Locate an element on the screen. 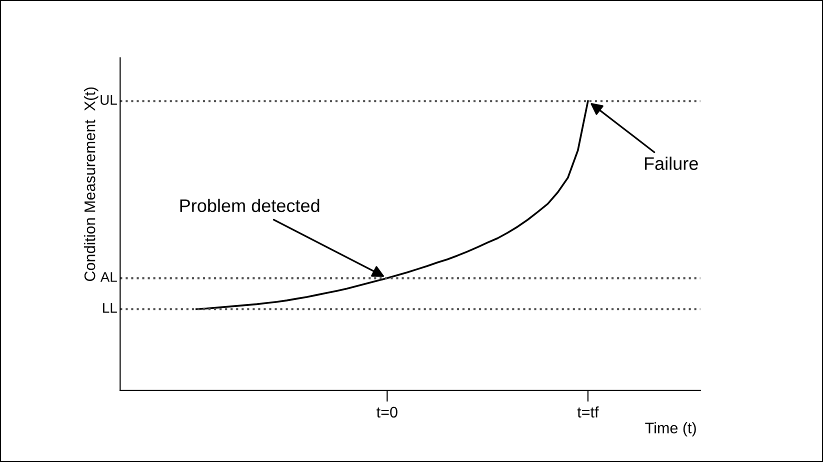  annotation: Failure is located at coordinates (671, 163).